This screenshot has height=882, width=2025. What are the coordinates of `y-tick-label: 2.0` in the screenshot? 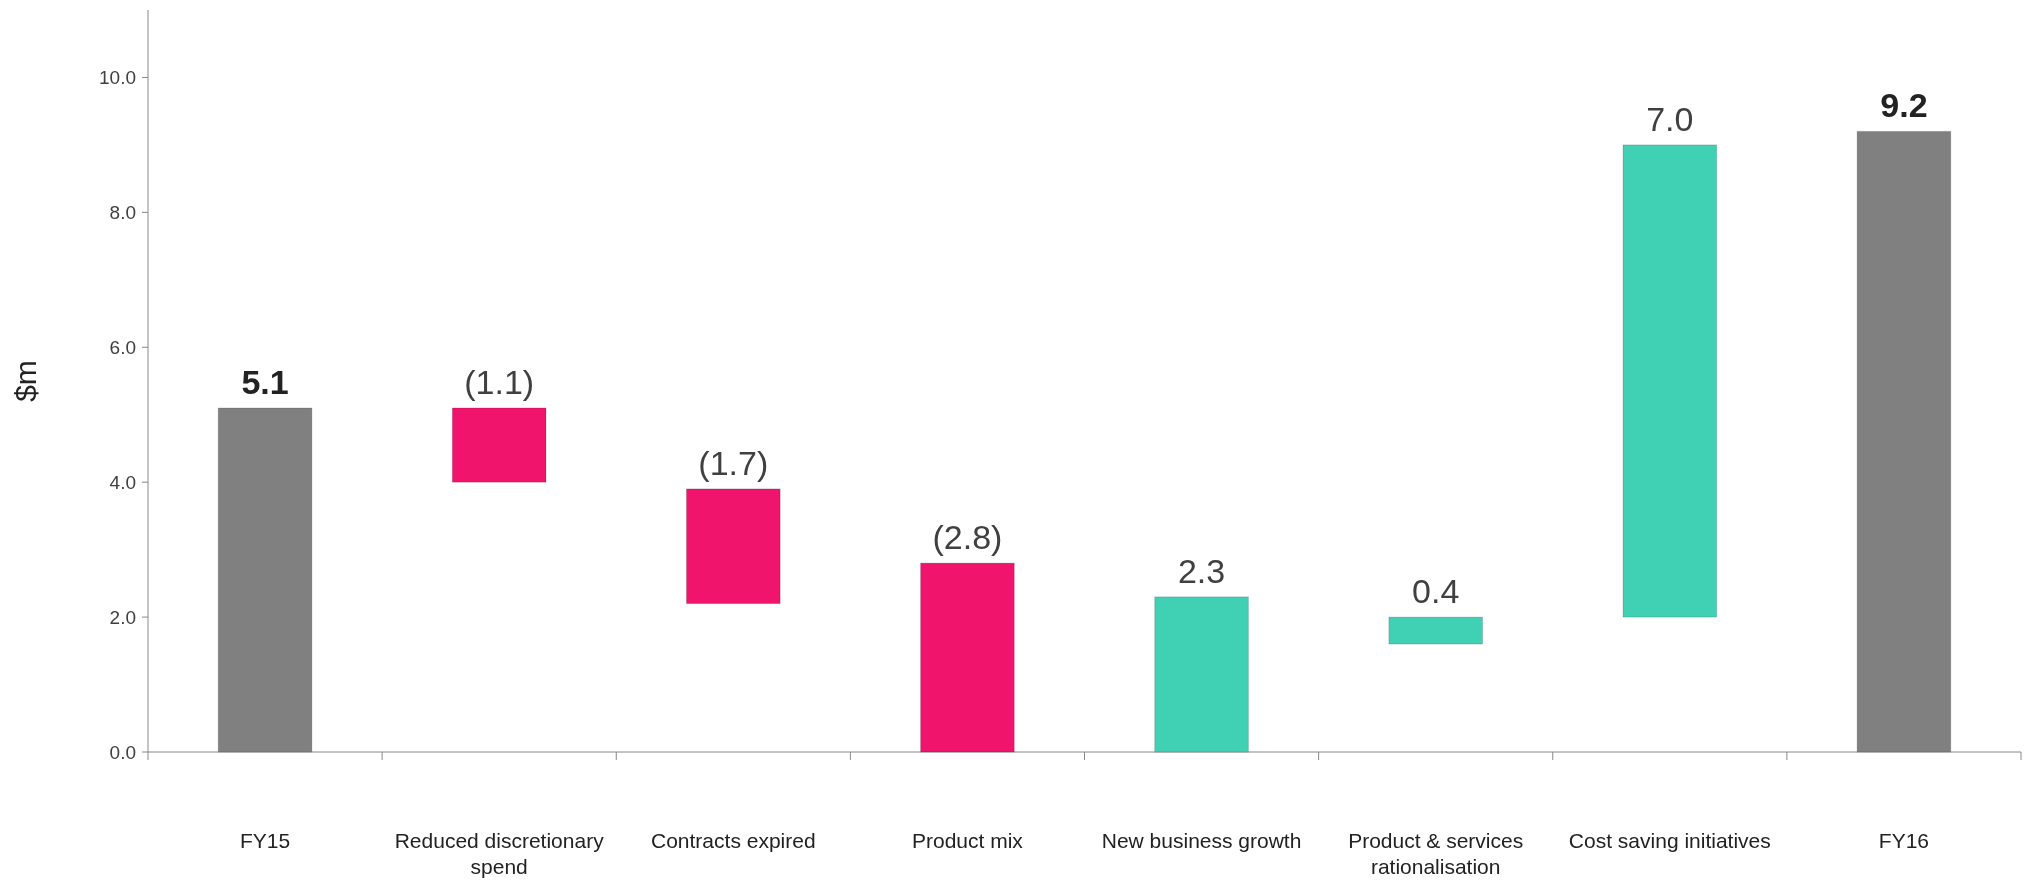 It's located at (122, 617).